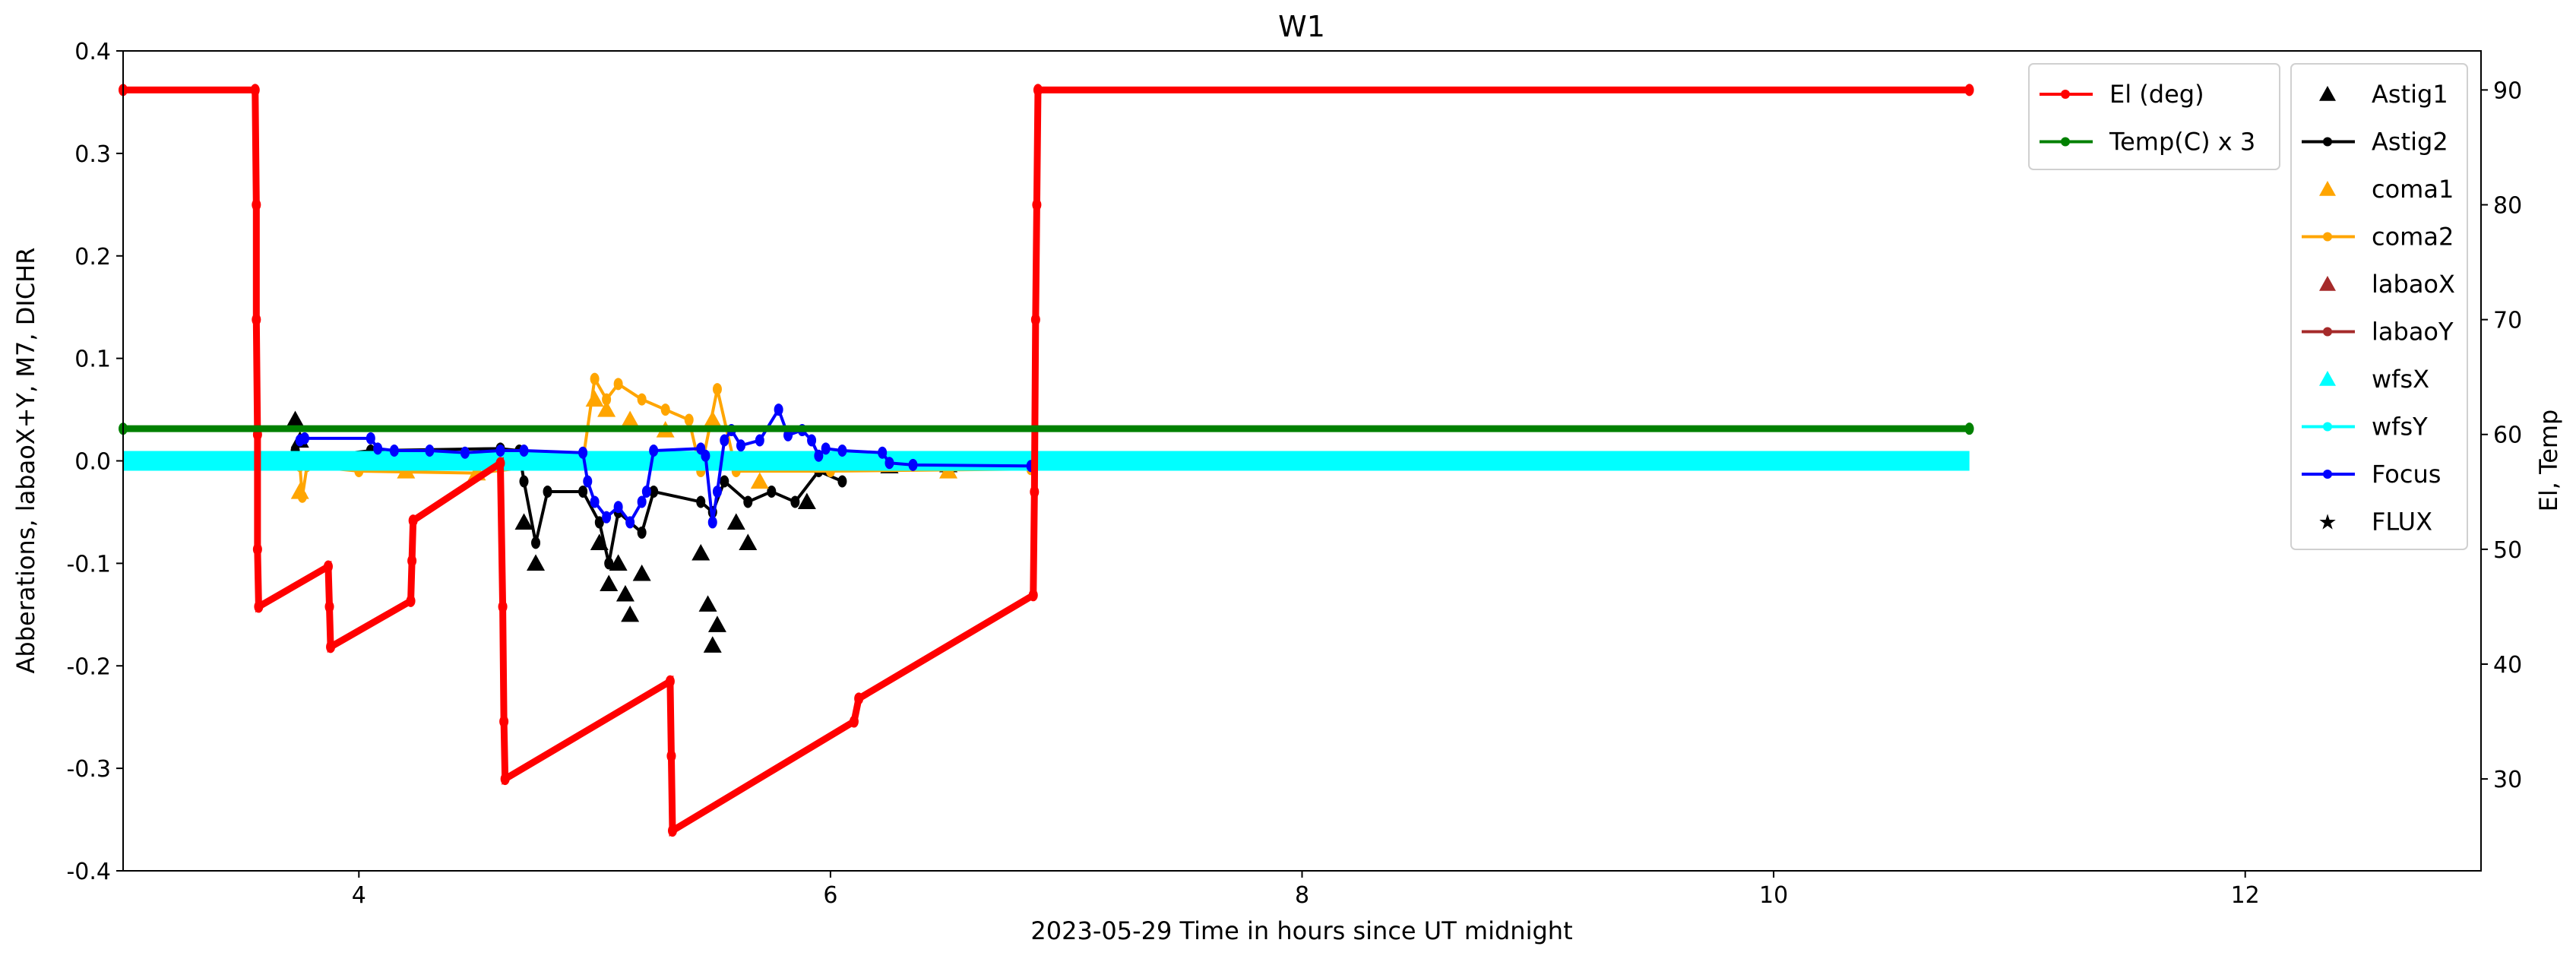 The image size is (2576, 962). What do you see at coordinates (92, 154) in the screenshot?
I see `y-tick-label: 0.3` at bounding box center [92, 154].